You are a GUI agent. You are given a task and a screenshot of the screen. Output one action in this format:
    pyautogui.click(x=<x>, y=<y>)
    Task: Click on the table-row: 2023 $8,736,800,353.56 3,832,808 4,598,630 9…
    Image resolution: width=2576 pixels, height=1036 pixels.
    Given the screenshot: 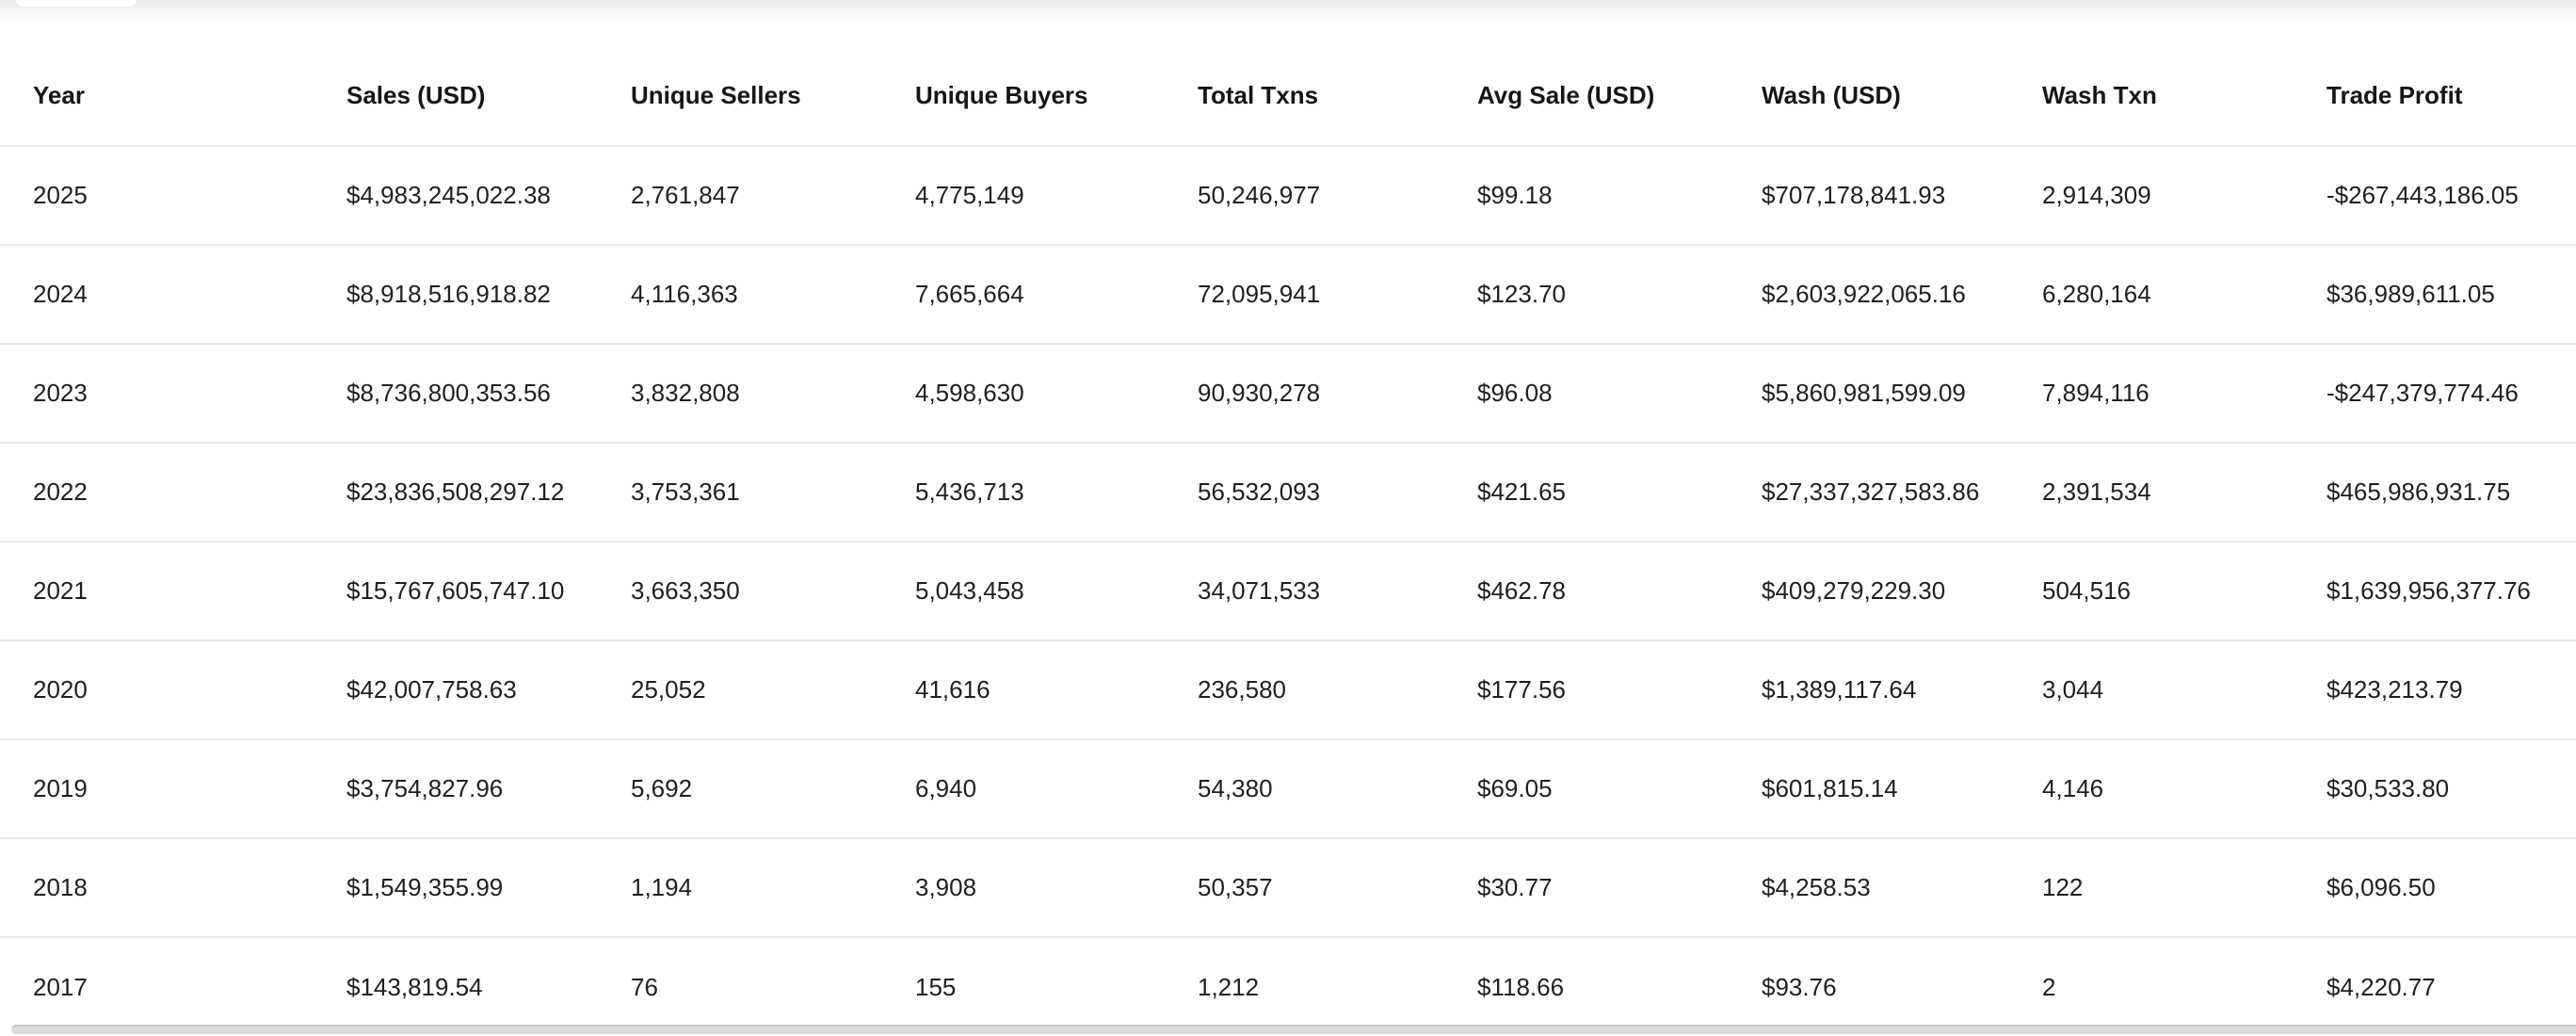 What is the action you would take?
    pyautogui.click(x=1288, y=394)
    